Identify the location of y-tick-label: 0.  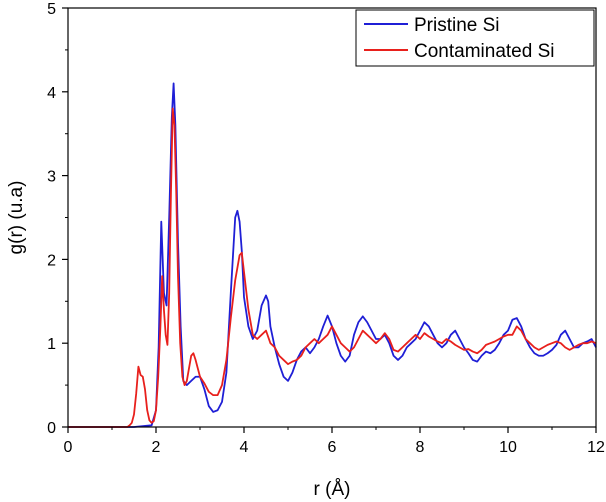
(51, 428).